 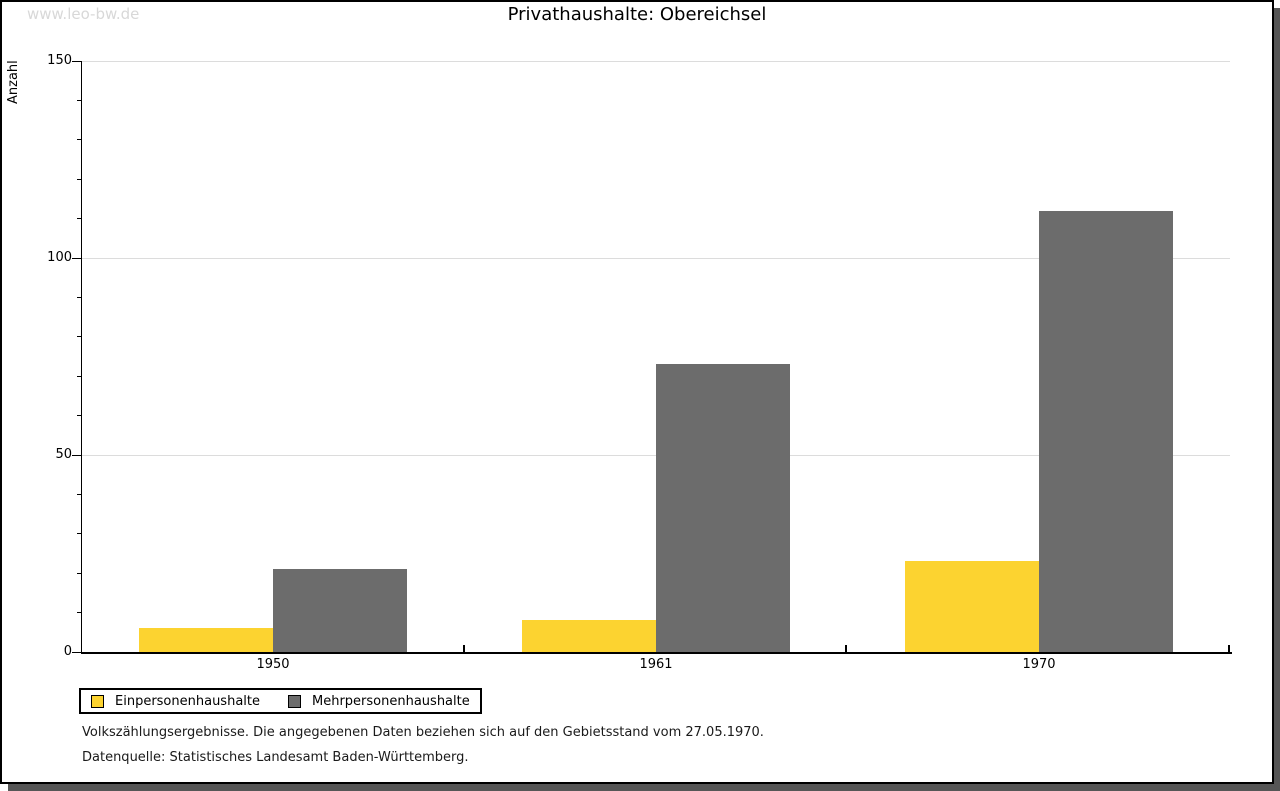 I want to click on y-tick-label-150: 150, so click(x=59, y=60).